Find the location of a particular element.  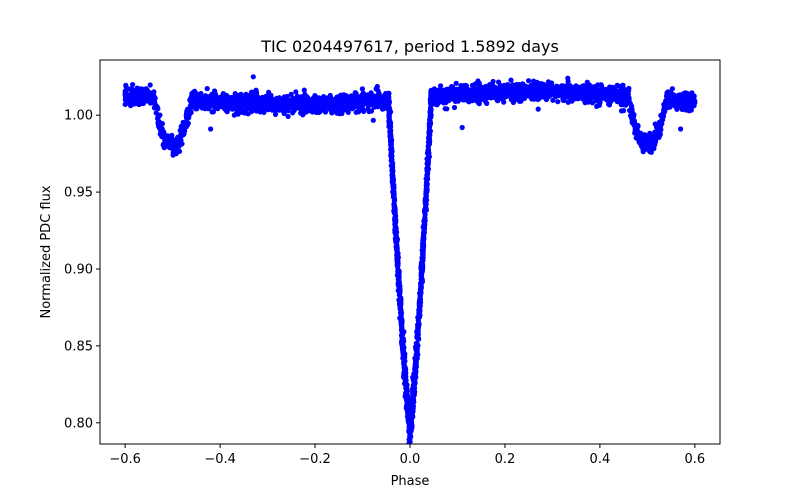

x-tick-label: 0.0 is located at coordinates (410, 459).